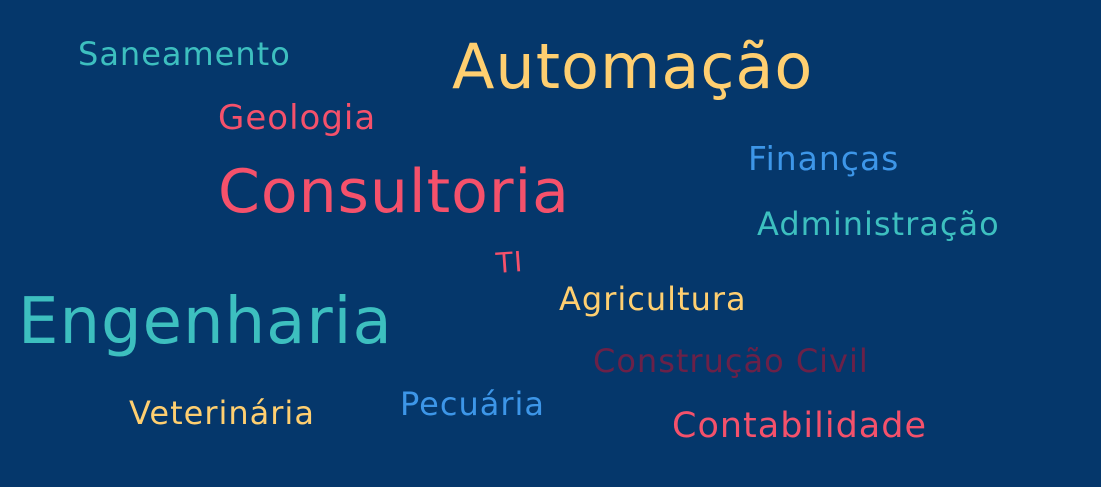  What do you see at coordinates (731, 361) in the screenshot?
I see `word-construcao-civil: Construção Civil` at bounding box center [731, 361].